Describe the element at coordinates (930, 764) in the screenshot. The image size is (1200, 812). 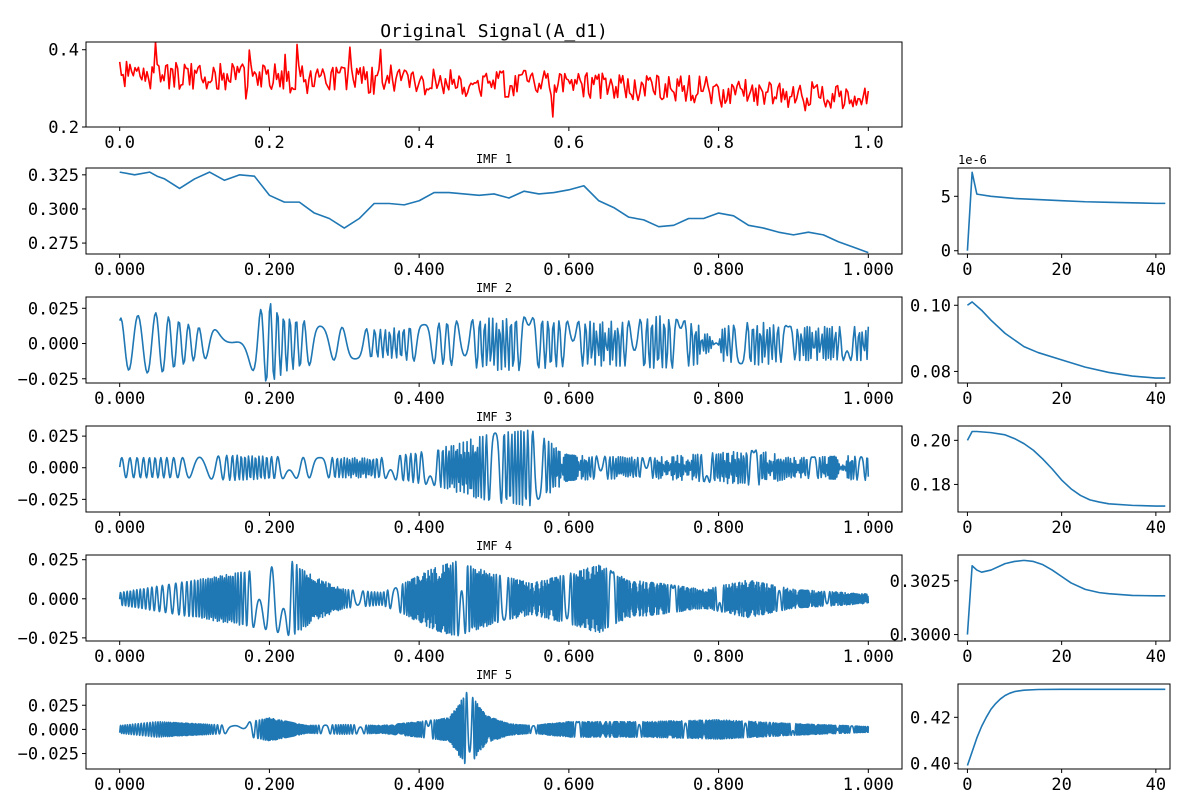
I see `y-tick-label: 0.40` at that location.